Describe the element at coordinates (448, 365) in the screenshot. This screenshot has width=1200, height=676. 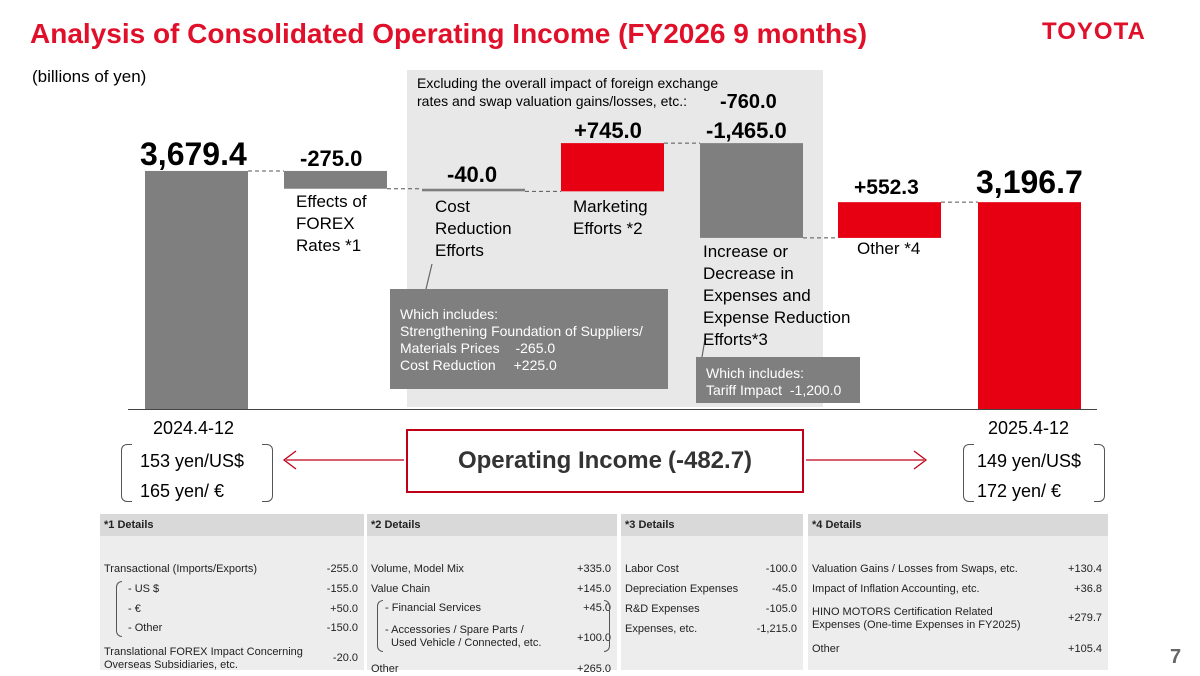
I see `callout-line: Cost Reduction` at that location.